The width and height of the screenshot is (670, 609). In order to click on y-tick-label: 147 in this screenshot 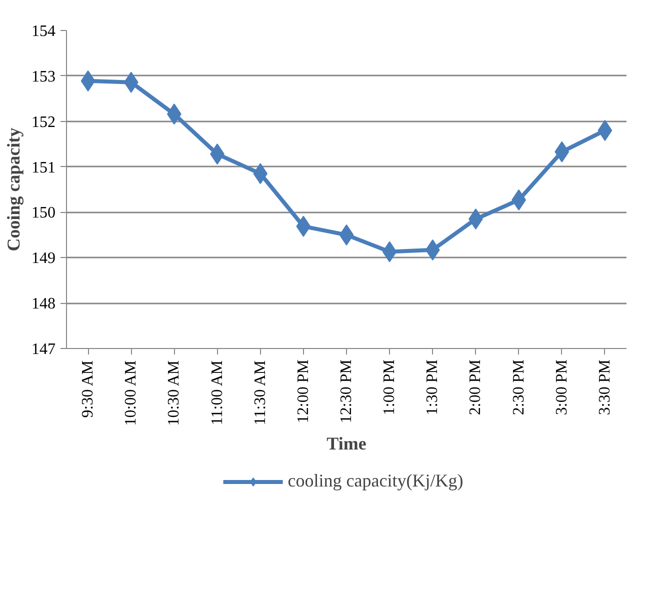, I will do `click(44, 349)`.